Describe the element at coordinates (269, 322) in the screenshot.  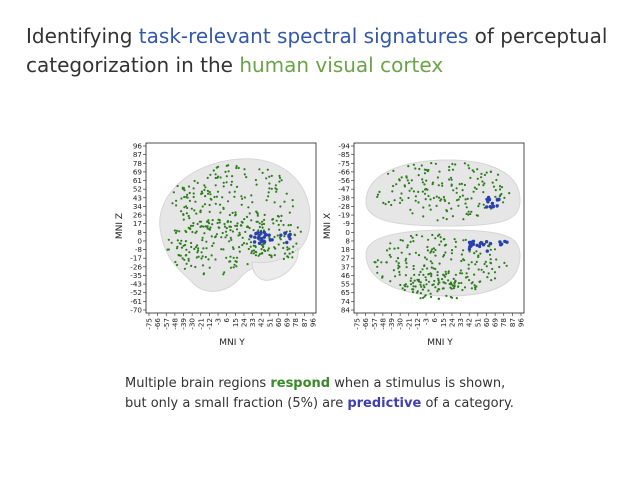
I see `left-xtick-label: 51` at that location.